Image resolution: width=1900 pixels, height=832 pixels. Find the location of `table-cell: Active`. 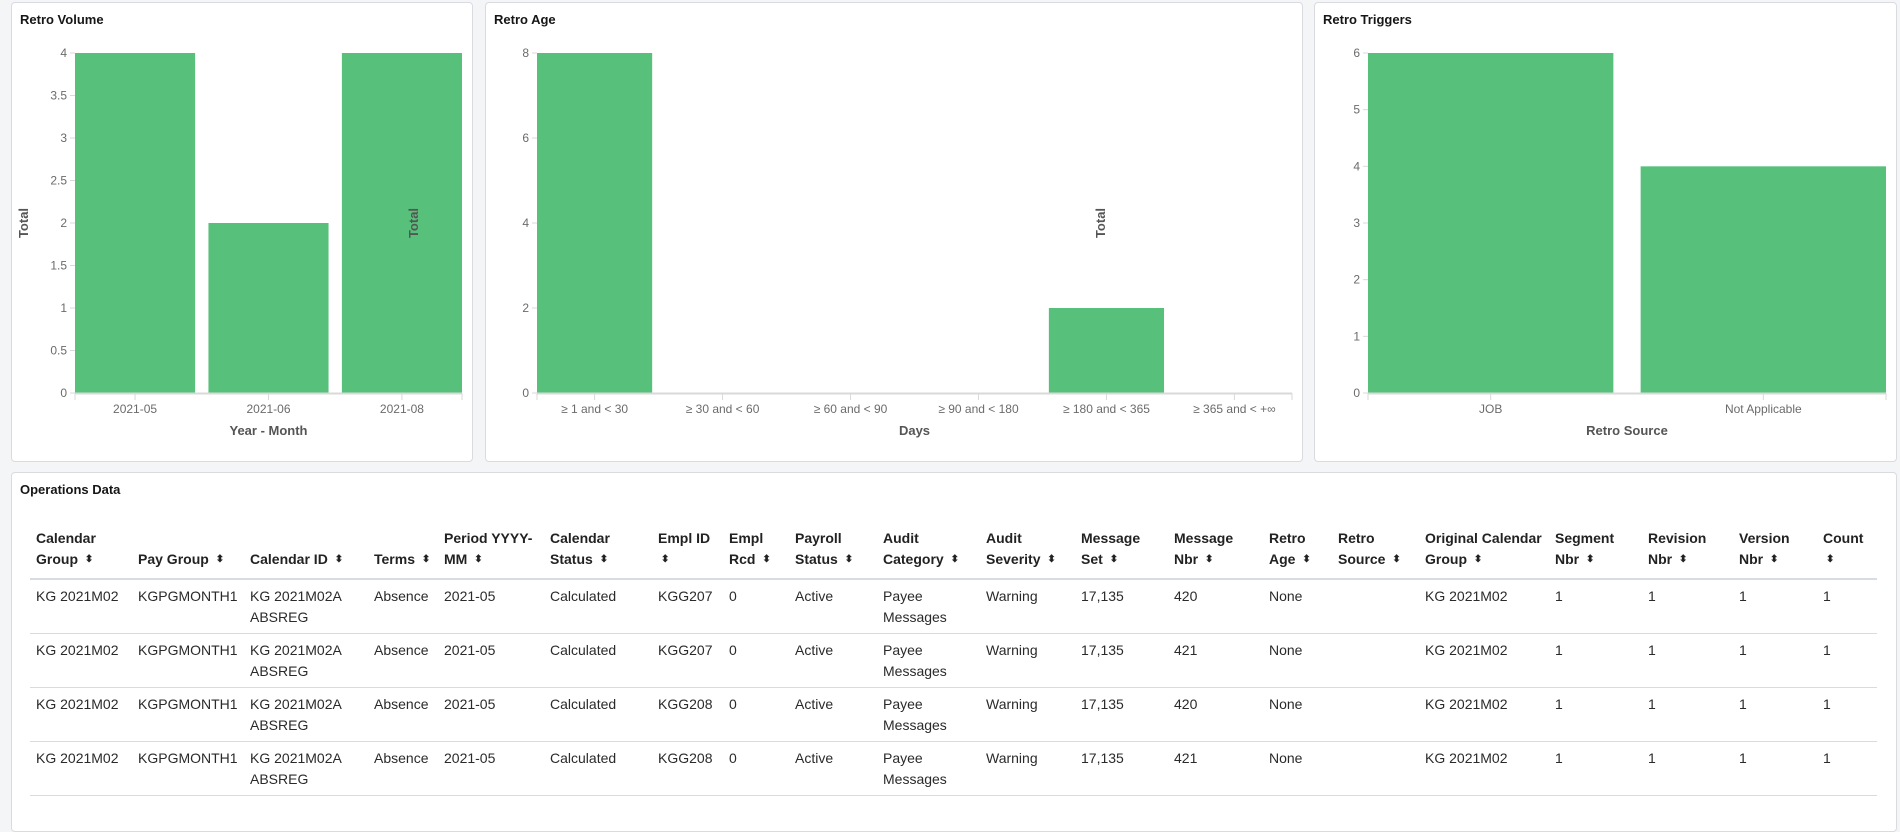

table-cell: Active is located at coordinates (833, 768).